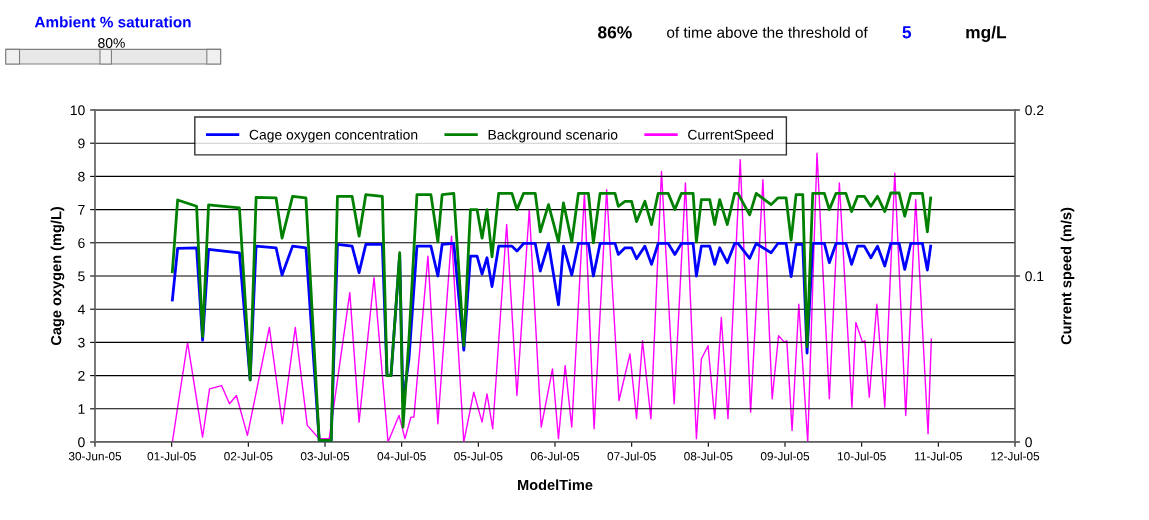 This screenshot has height=520, width=1149. What do you see at coordinates (81, 375) in the screenshot?
I see `y-tick-label: 2` at bounding box center [81, 375].